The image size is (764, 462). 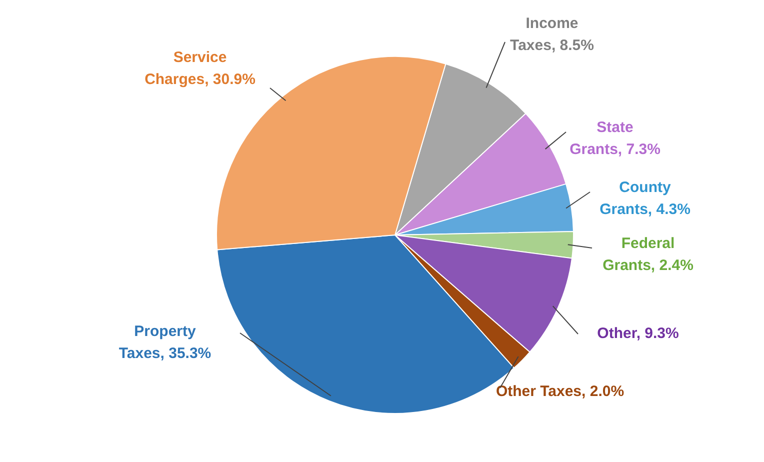 I want to click on slice-label: Other Taxes, 2.0%, so click(x=560, y=391).